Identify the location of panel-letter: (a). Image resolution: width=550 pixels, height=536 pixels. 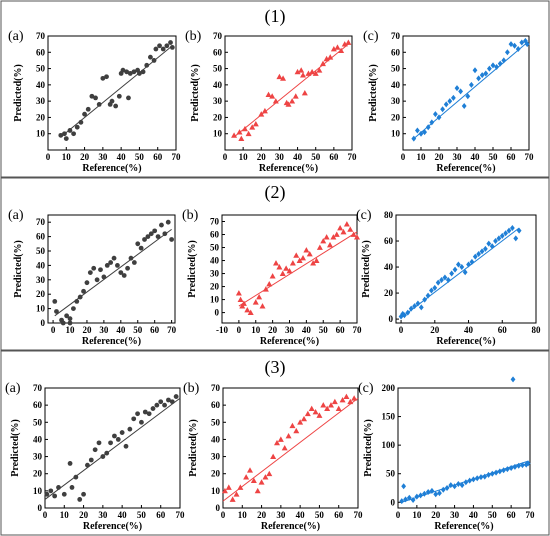
(16, 215).